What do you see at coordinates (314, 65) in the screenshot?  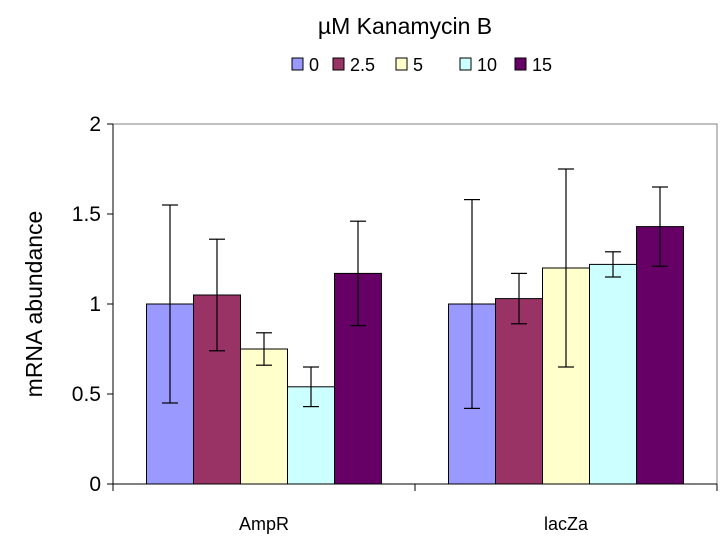 I see `legend-label-0: 0` at bounding box center [314, 65].